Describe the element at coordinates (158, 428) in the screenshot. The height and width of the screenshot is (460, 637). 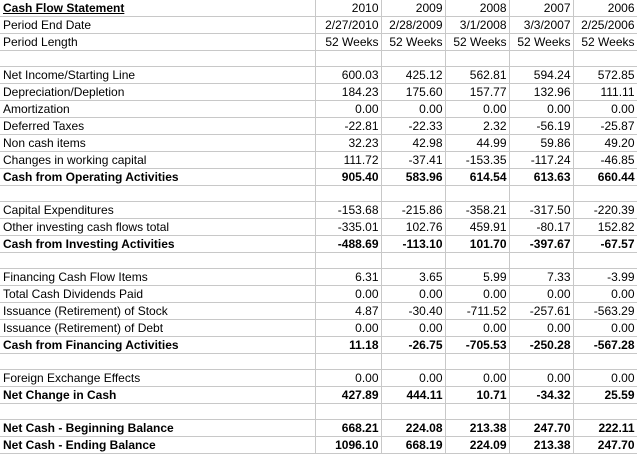
I see `row-label: Net Cash - Beginning Balance` at that location.